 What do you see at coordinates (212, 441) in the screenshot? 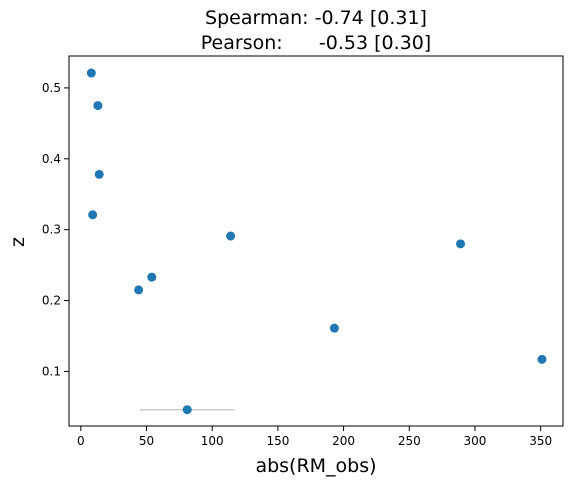
I see `x-tick-label-2: 100` at bounding box center [212, 441].